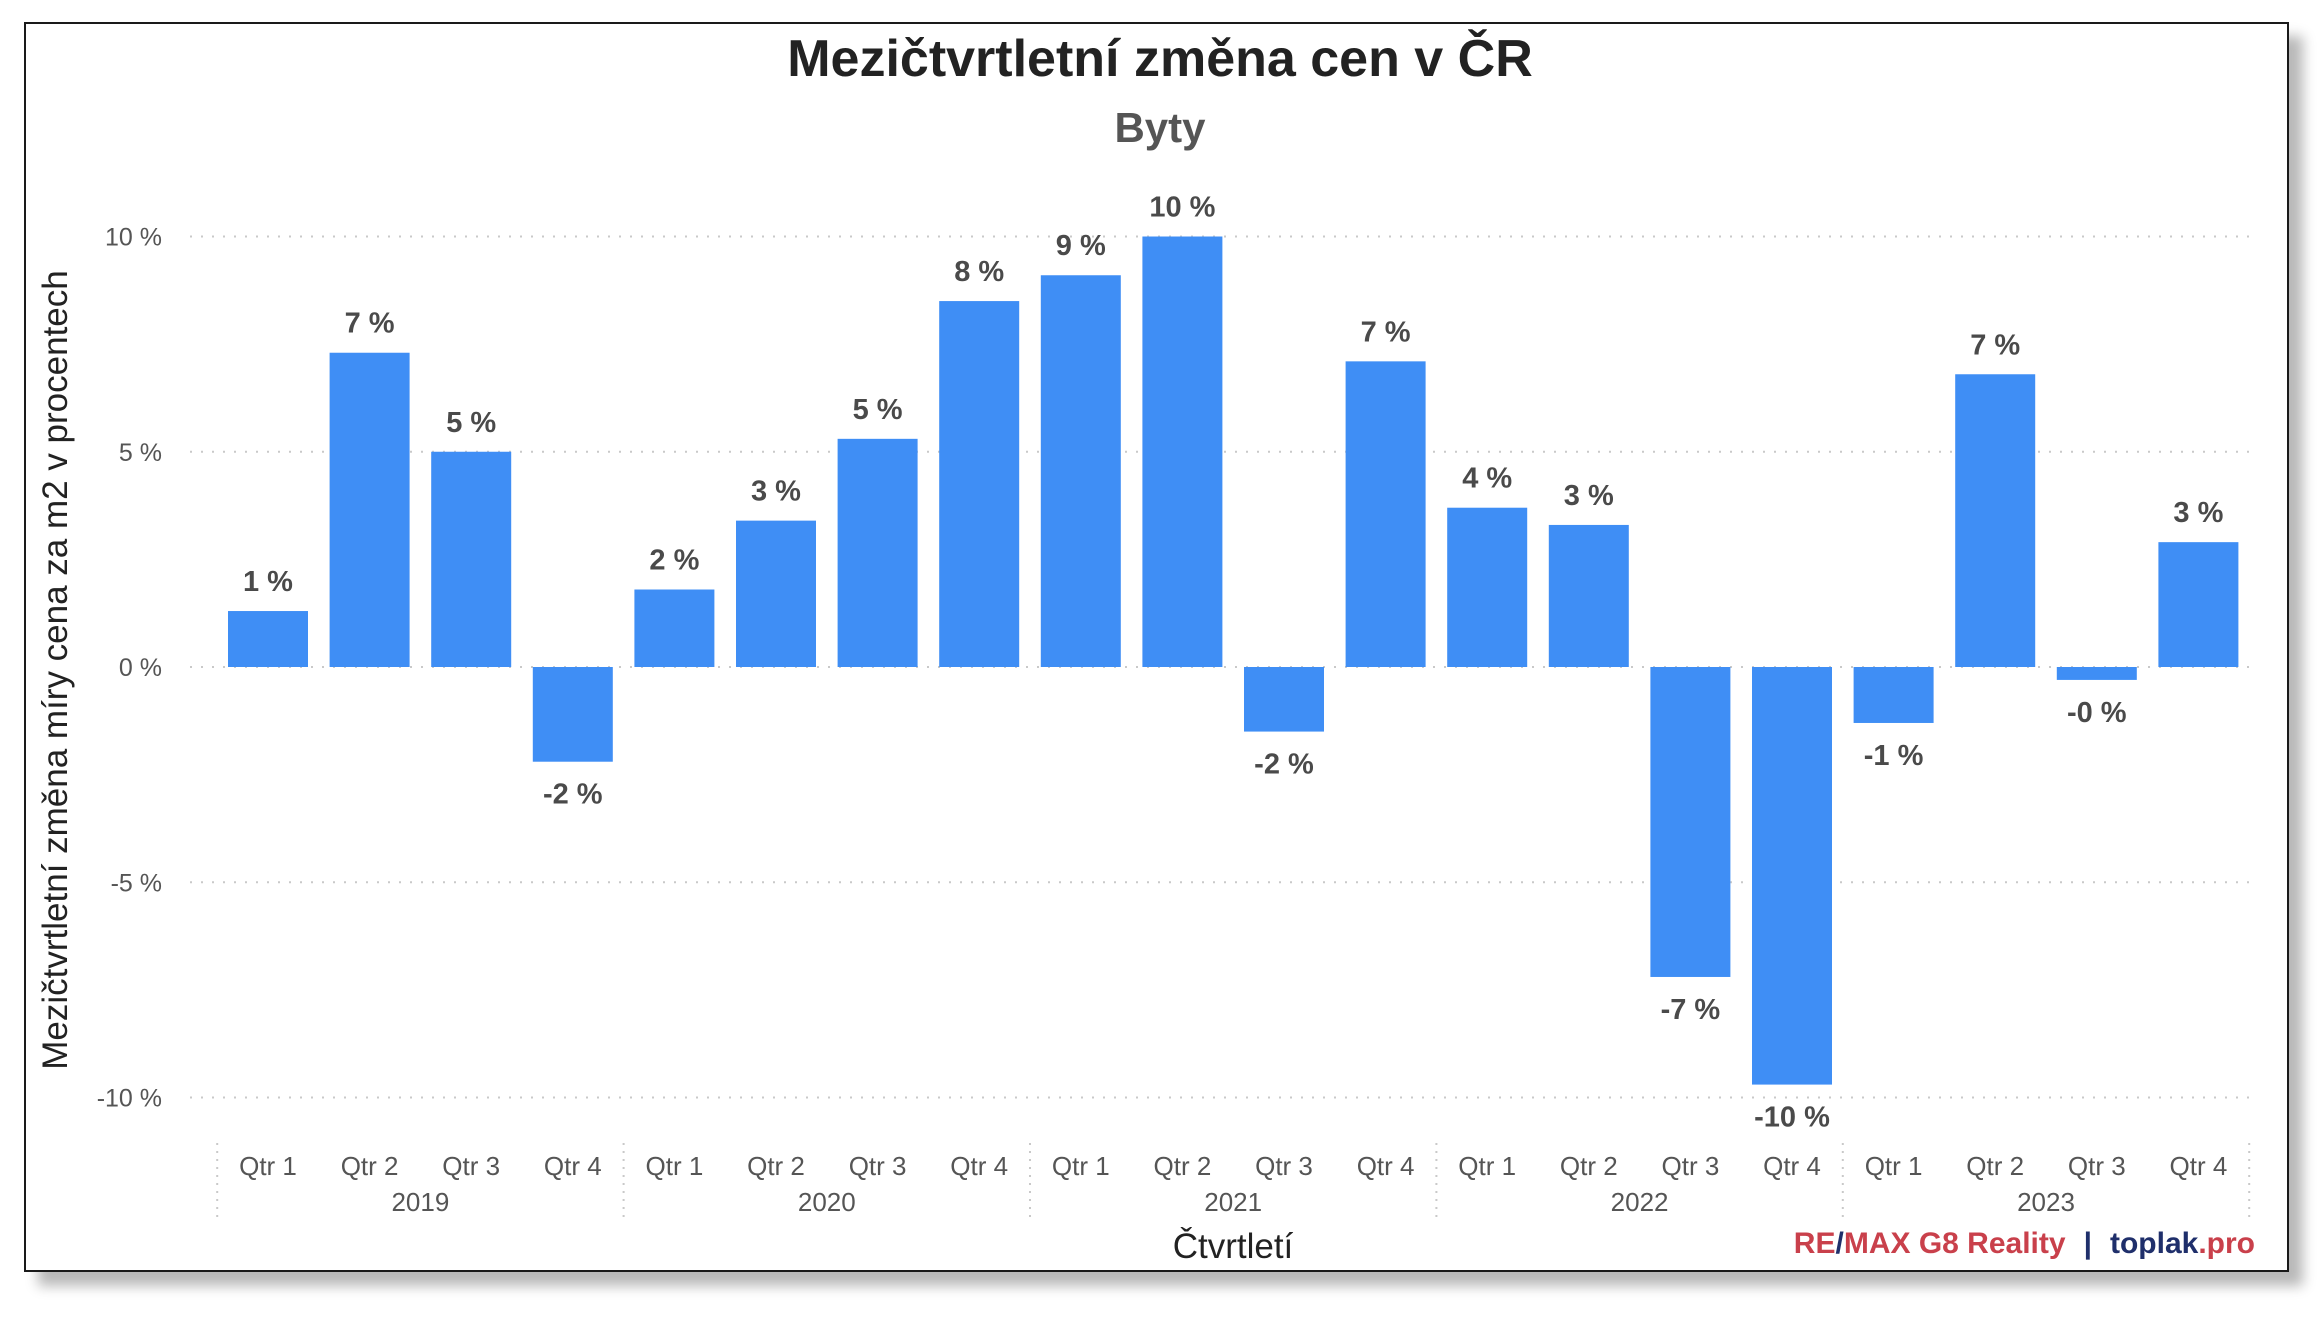 This screenshot has width=2324, height=1322. I want to click on data-label: -1 %, so click(1894, 756).